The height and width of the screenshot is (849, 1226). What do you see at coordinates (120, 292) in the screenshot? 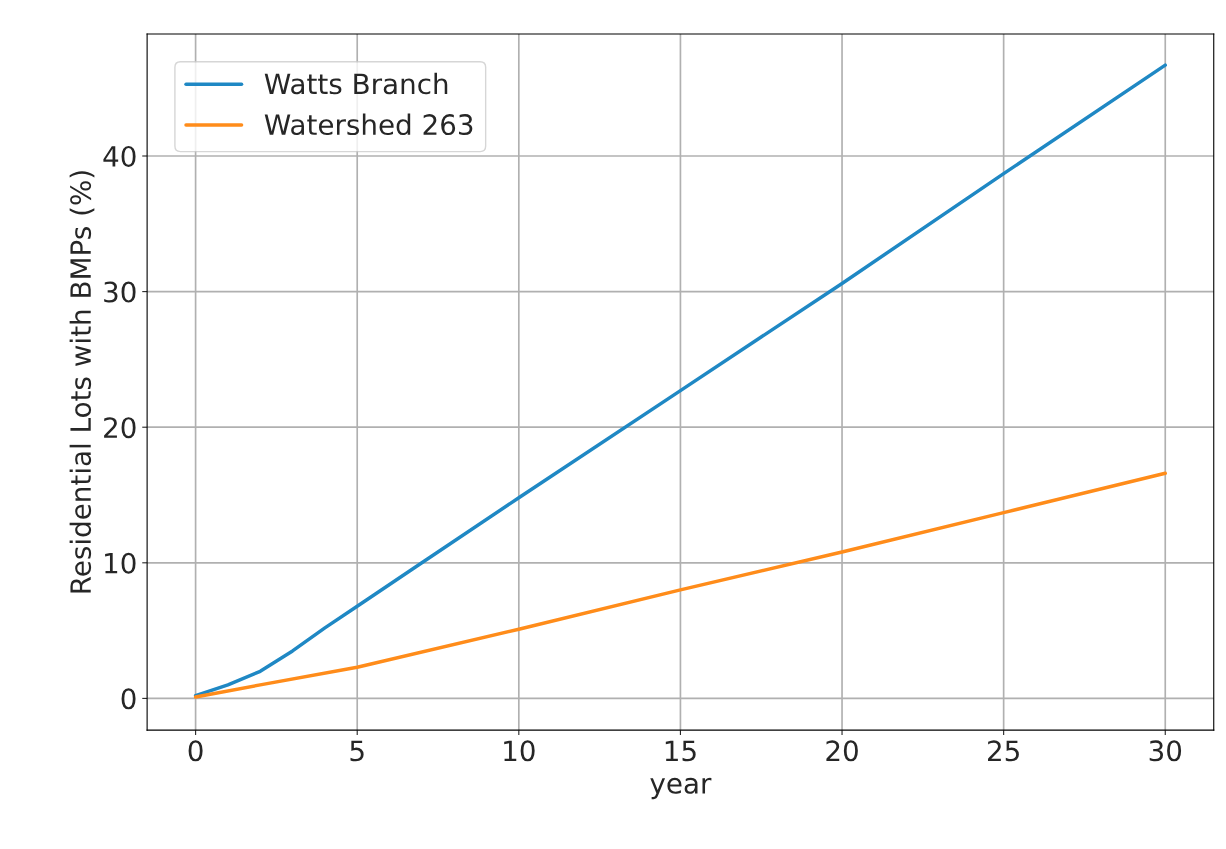
I see `y-tick-label: 30` at bounding box center [120, 292].